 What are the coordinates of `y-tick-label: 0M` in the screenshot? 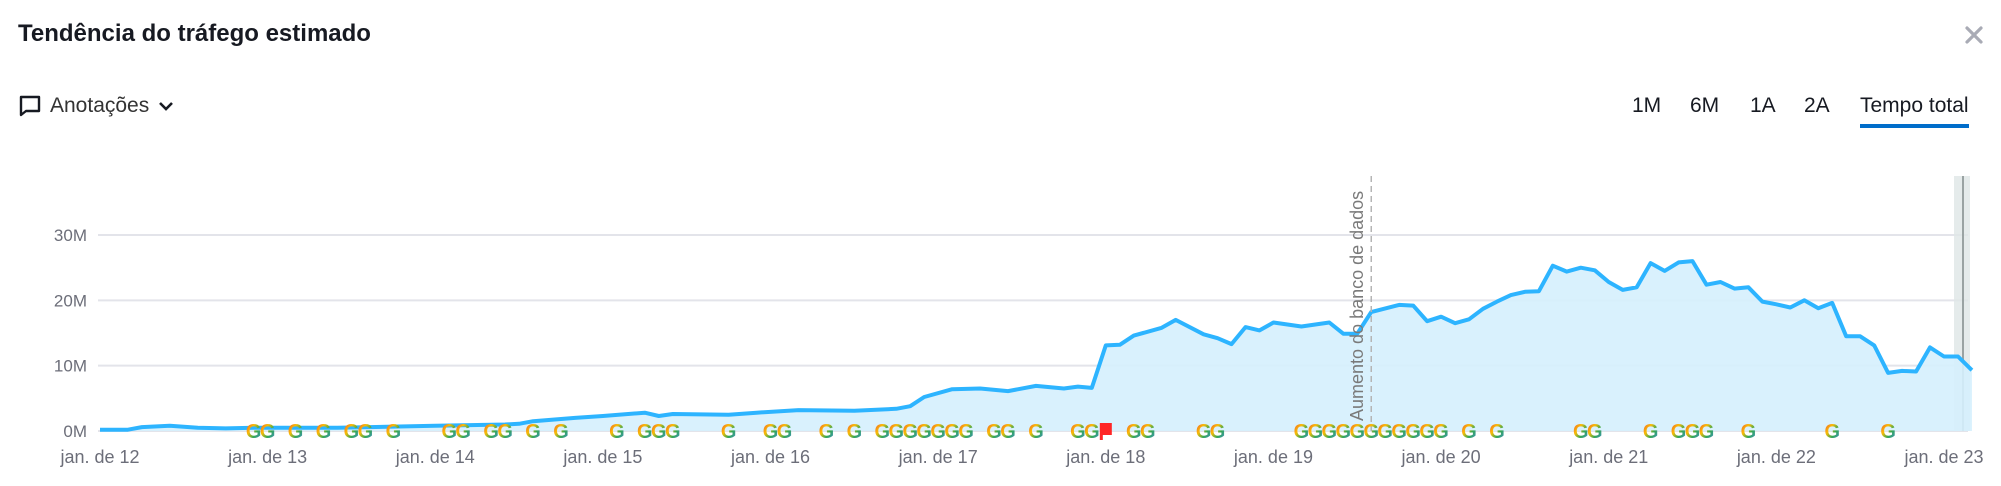 It's located at (75, 431).